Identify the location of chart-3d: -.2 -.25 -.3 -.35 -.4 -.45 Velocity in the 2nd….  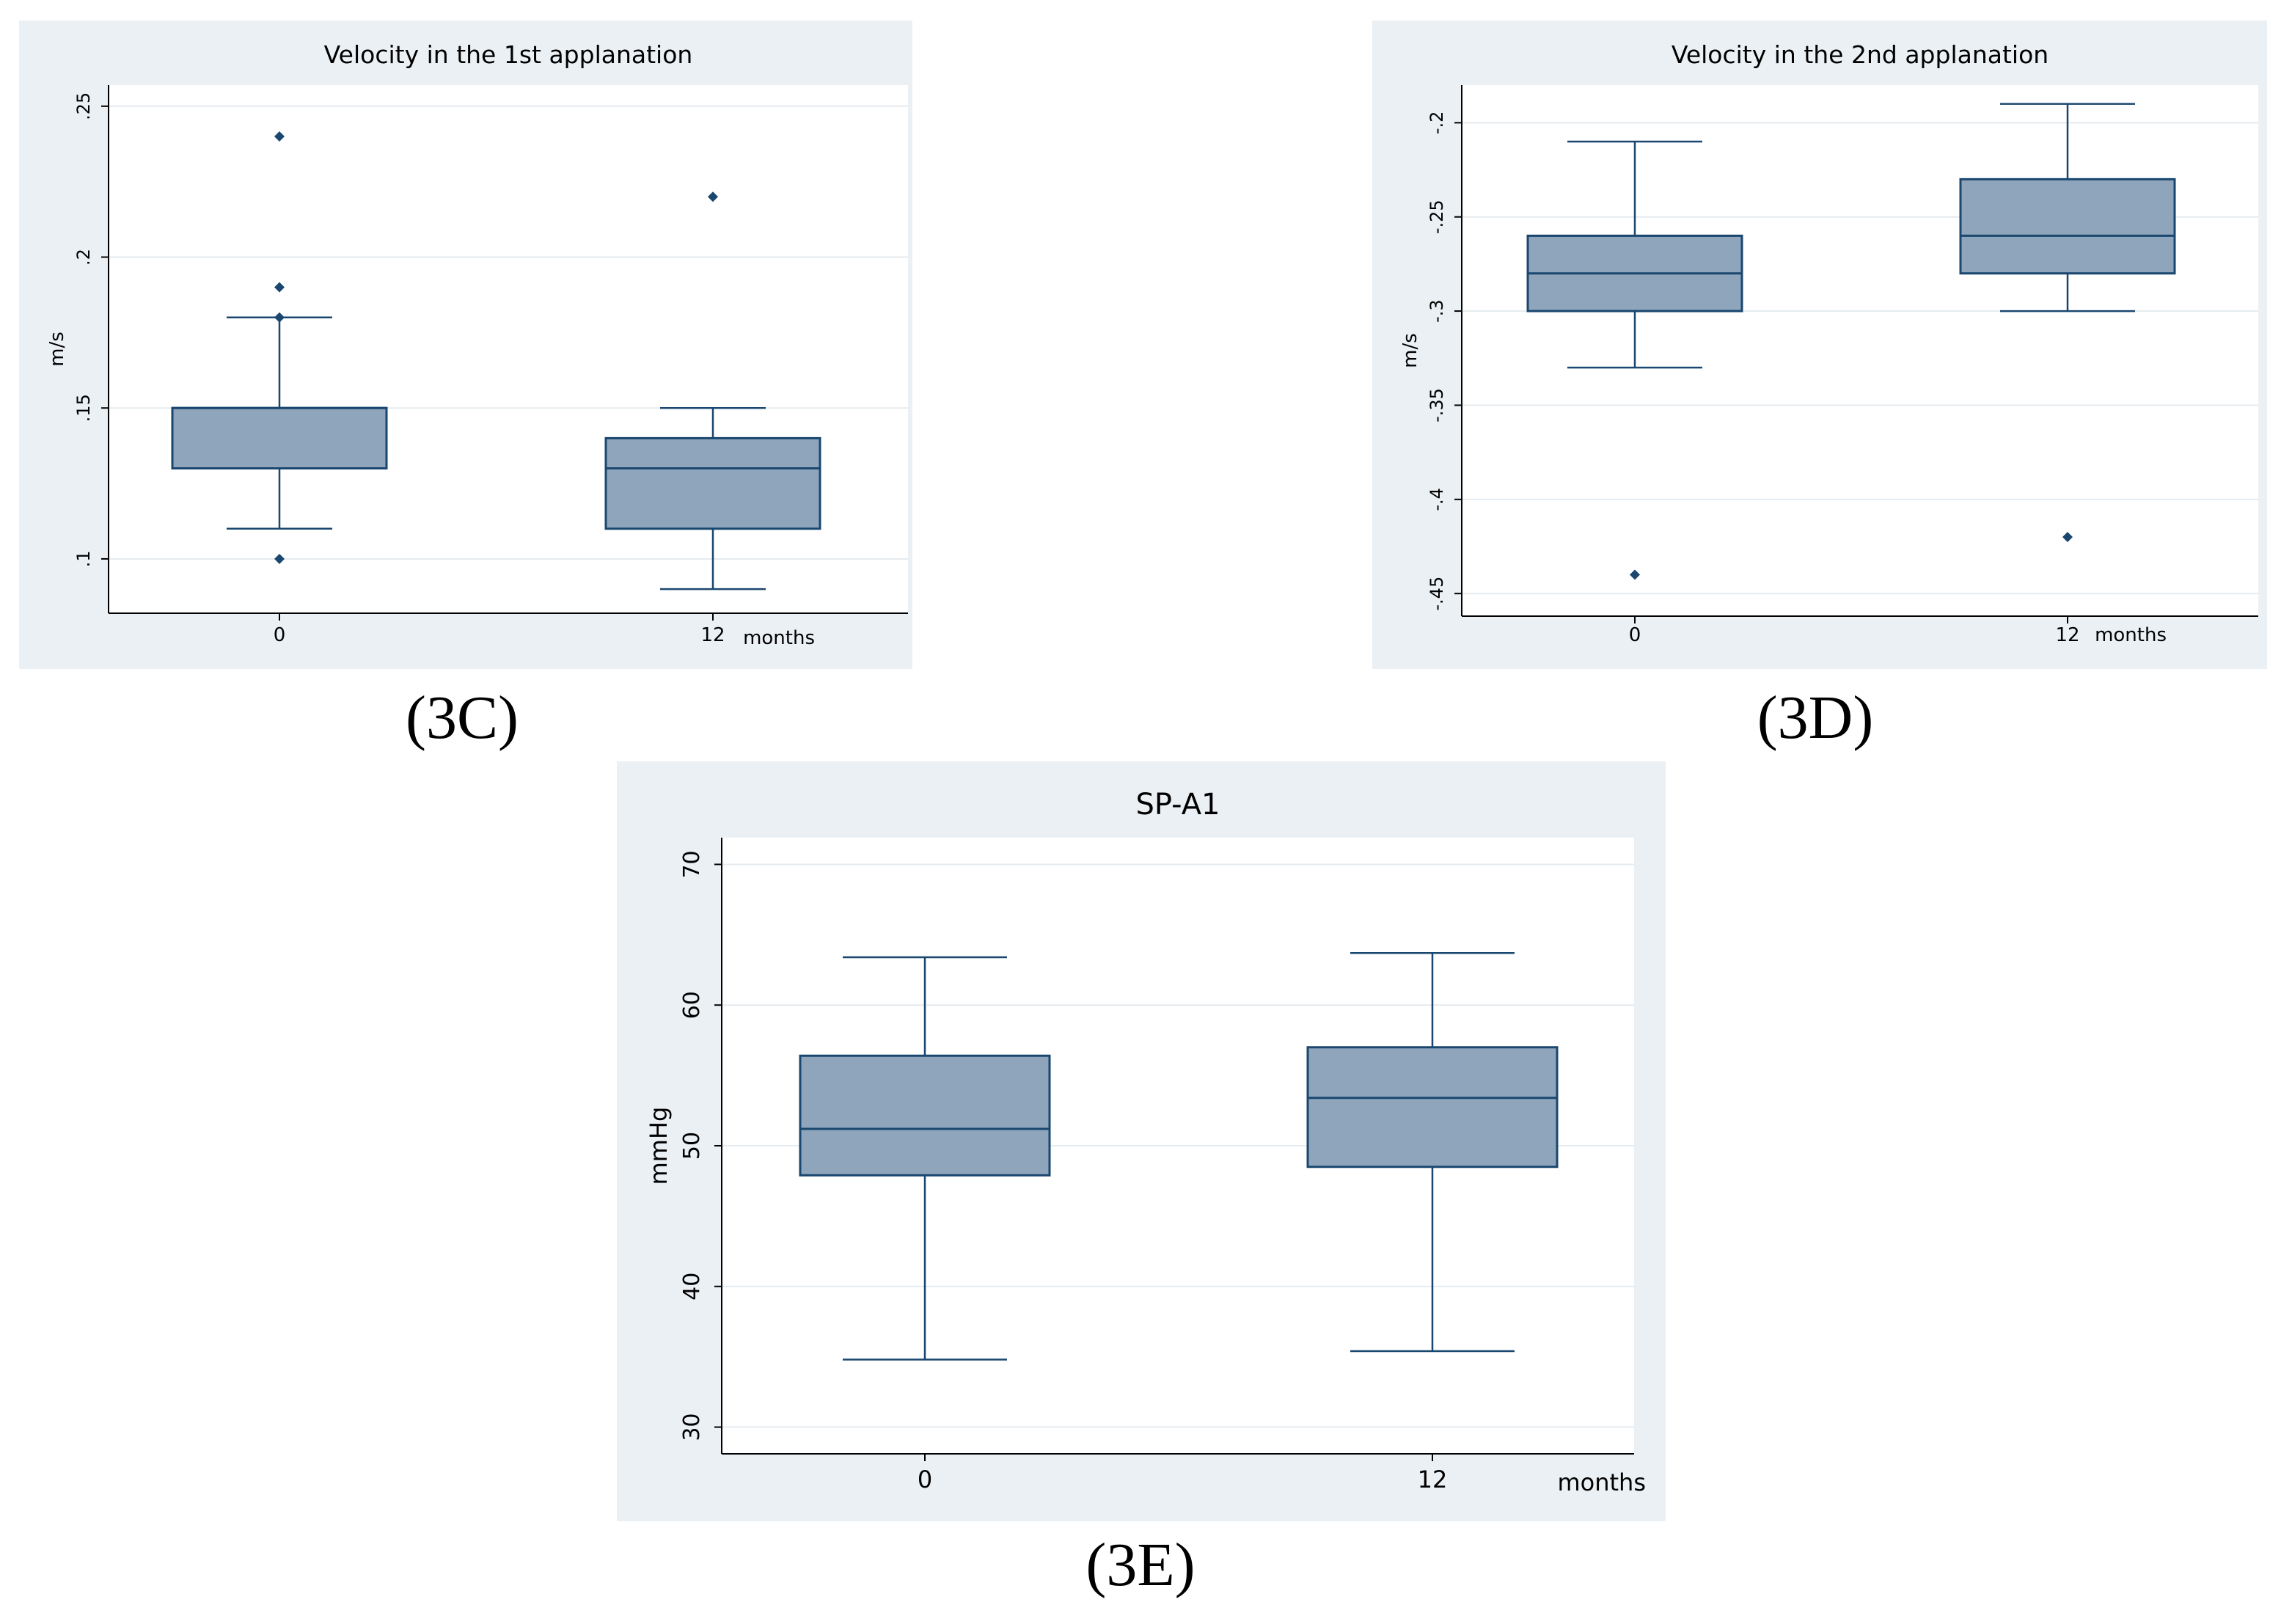
(1828, 343).